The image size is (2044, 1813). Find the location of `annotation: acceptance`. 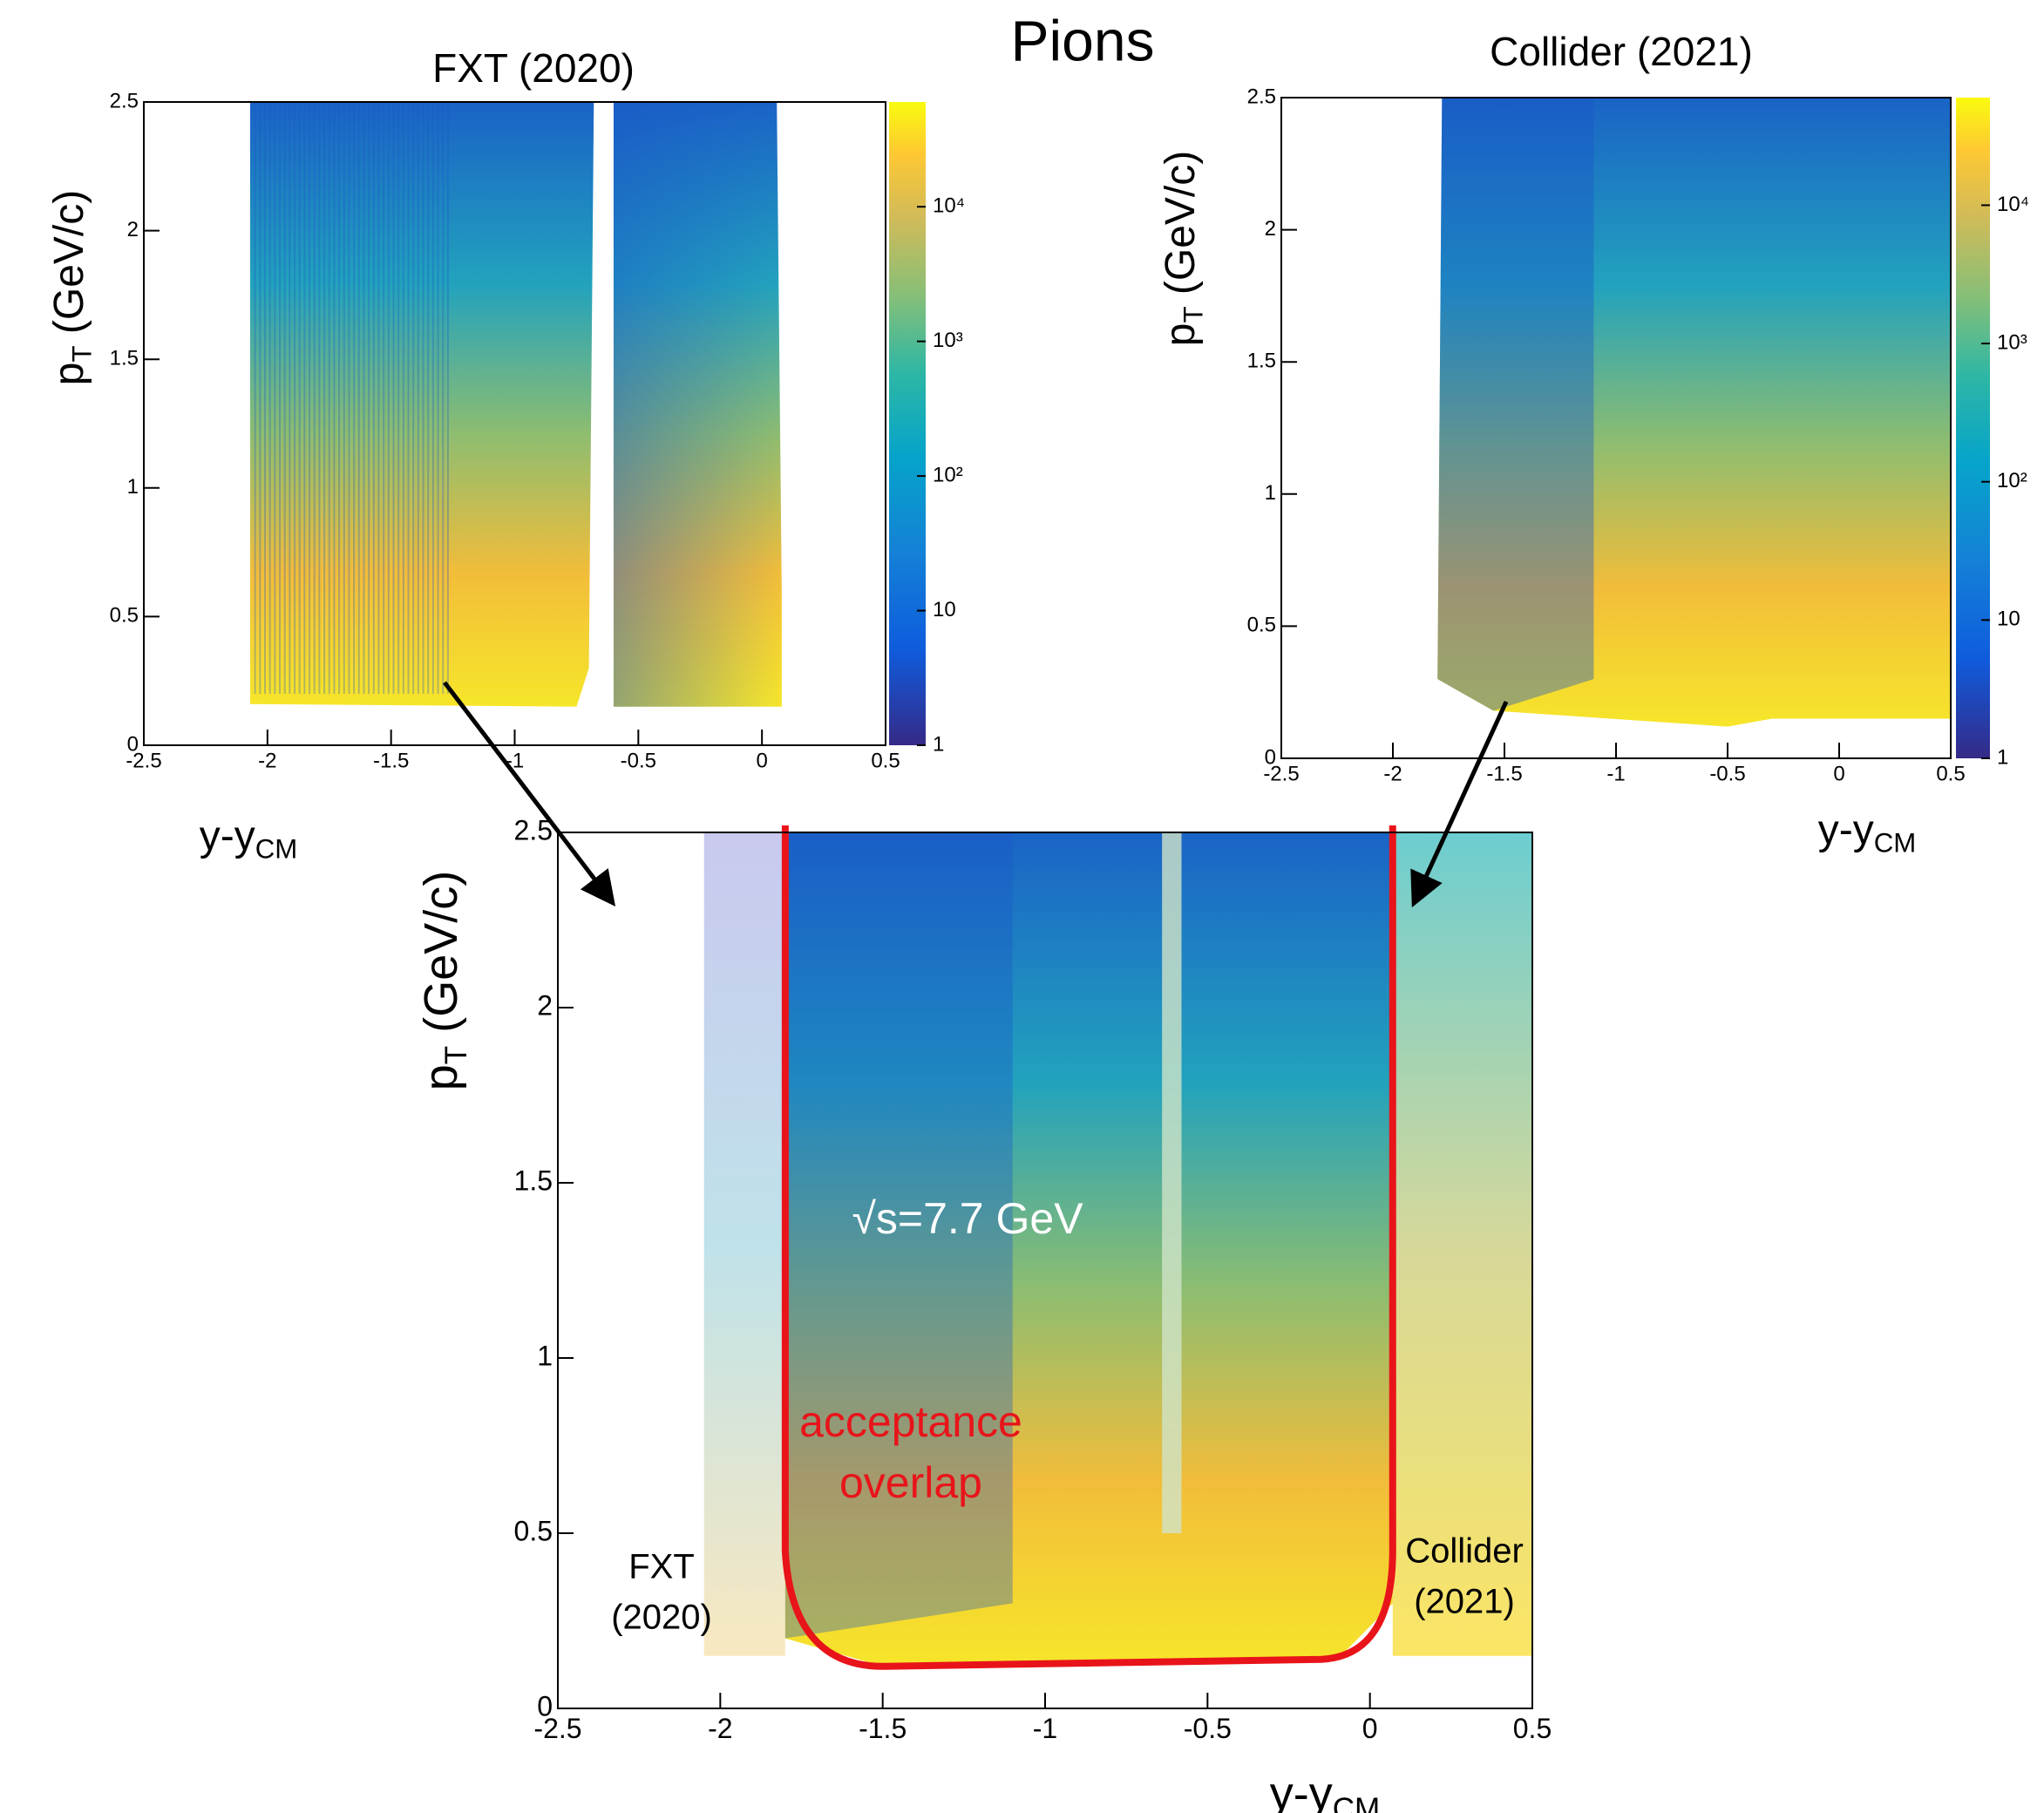

annotation: acceptance is located at coordinates (910, 1421).